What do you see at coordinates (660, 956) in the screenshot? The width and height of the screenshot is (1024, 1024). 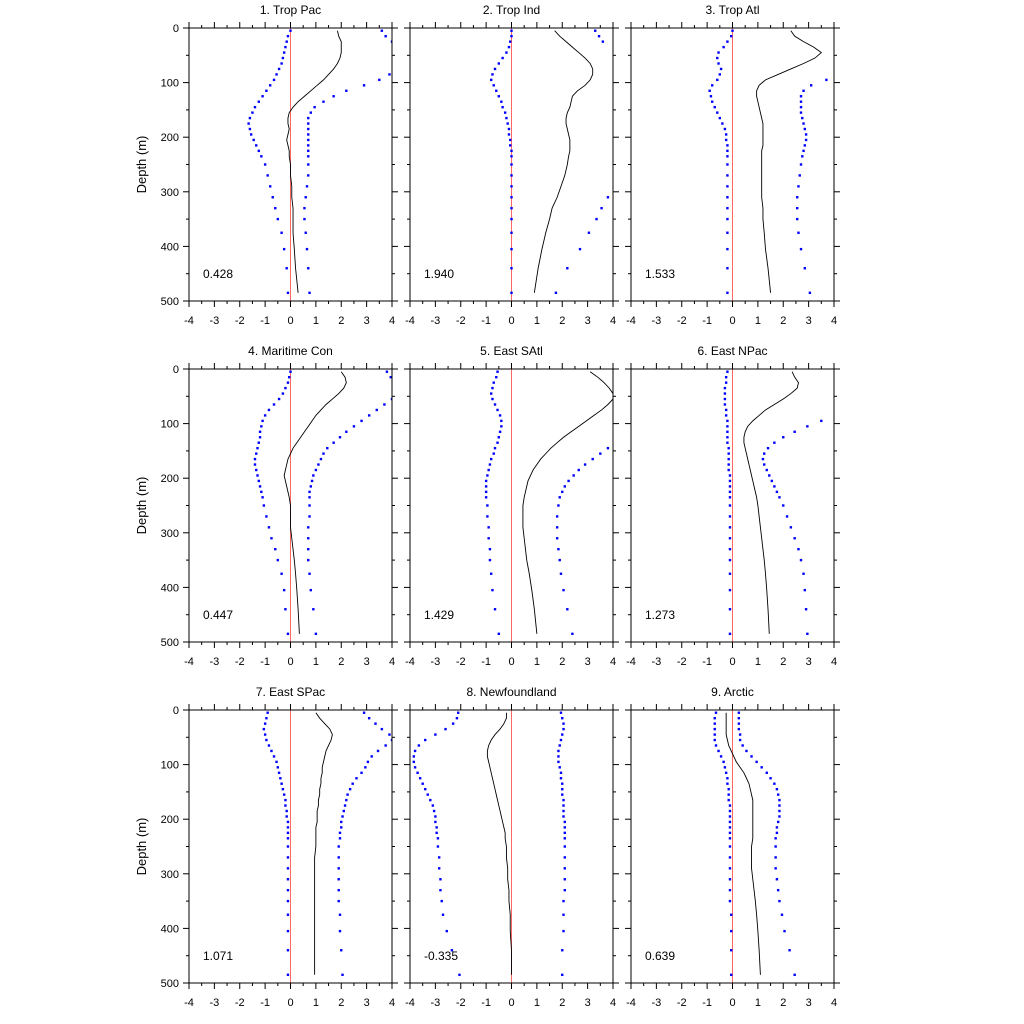 I see `panel-value-label: 0.639` at bounding box center [660, 956].